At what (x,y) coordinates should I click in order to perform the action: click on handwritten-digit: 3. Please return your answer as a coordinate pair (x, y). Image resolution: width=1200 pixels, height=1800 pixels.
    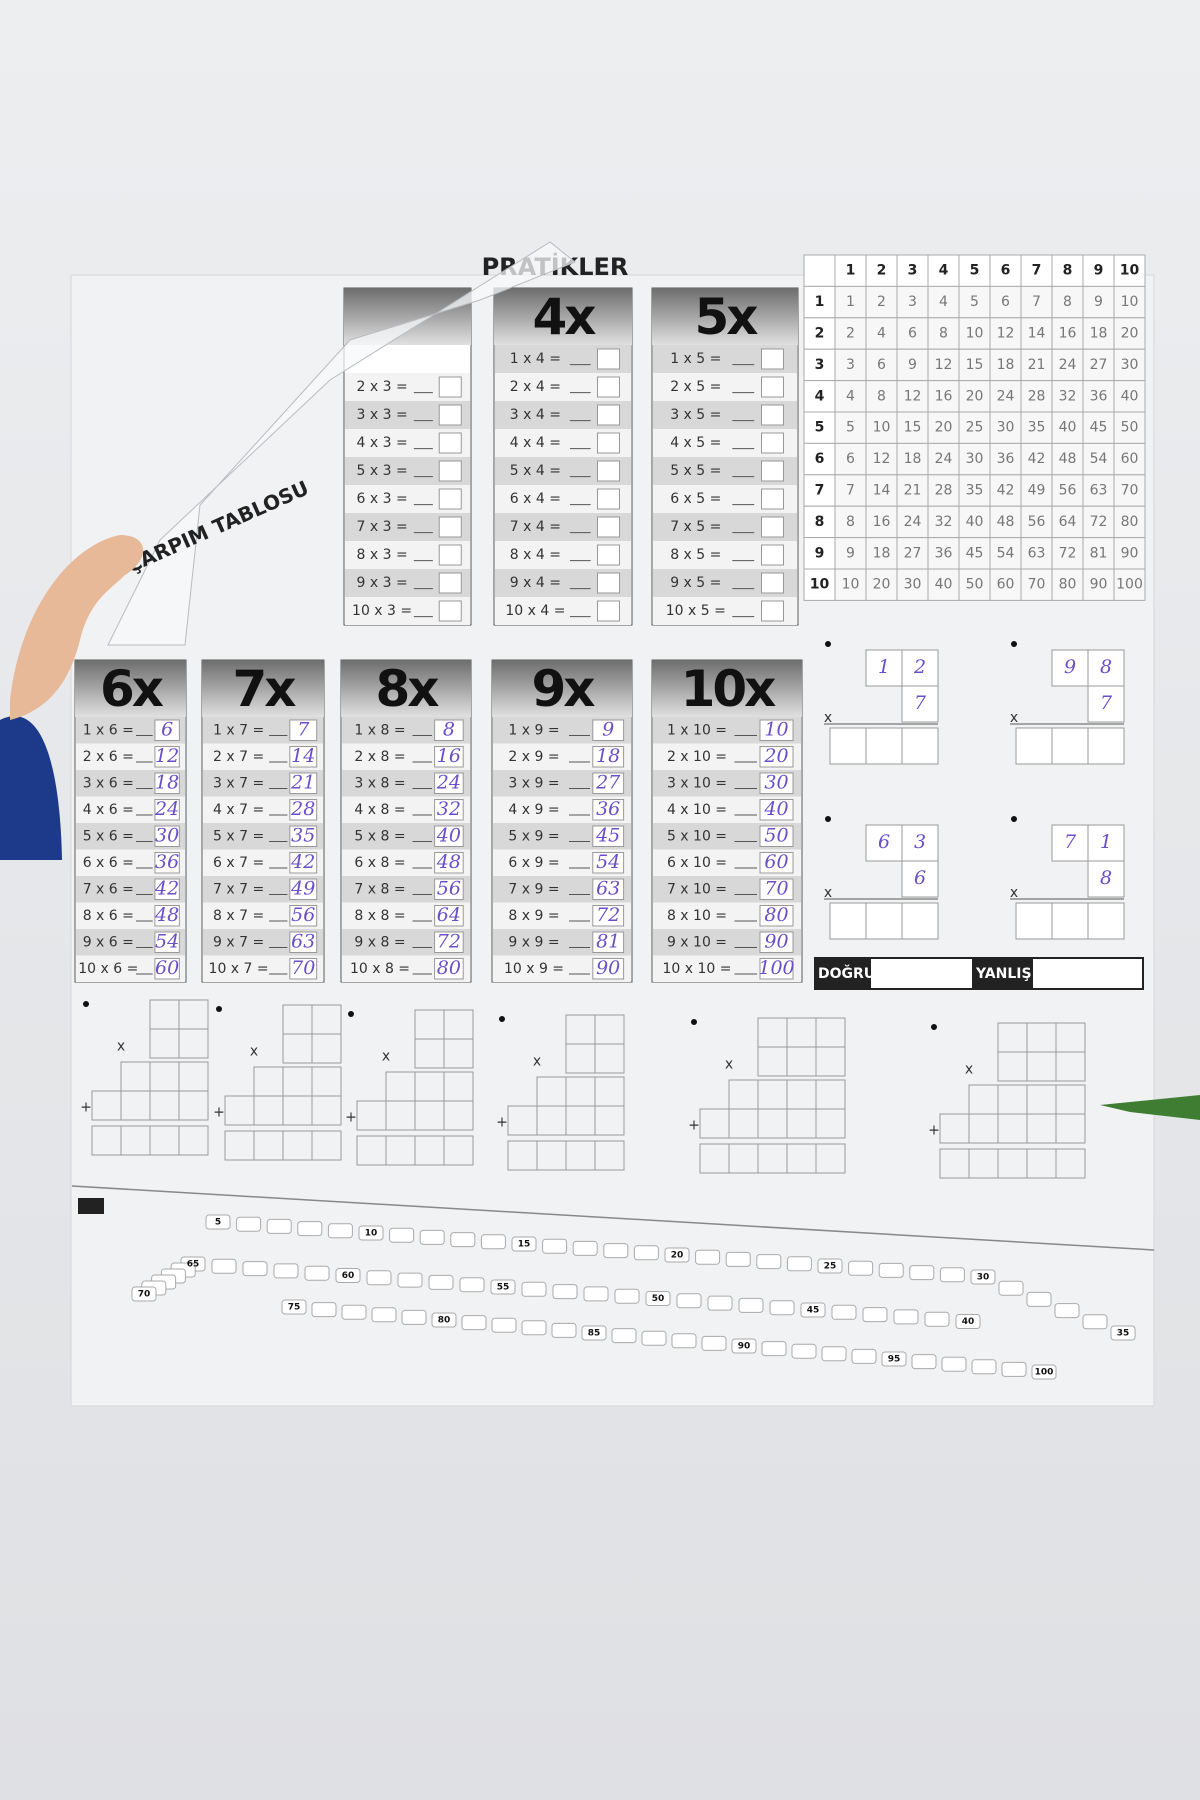
    Looking at the image, I should click on (920, 842).